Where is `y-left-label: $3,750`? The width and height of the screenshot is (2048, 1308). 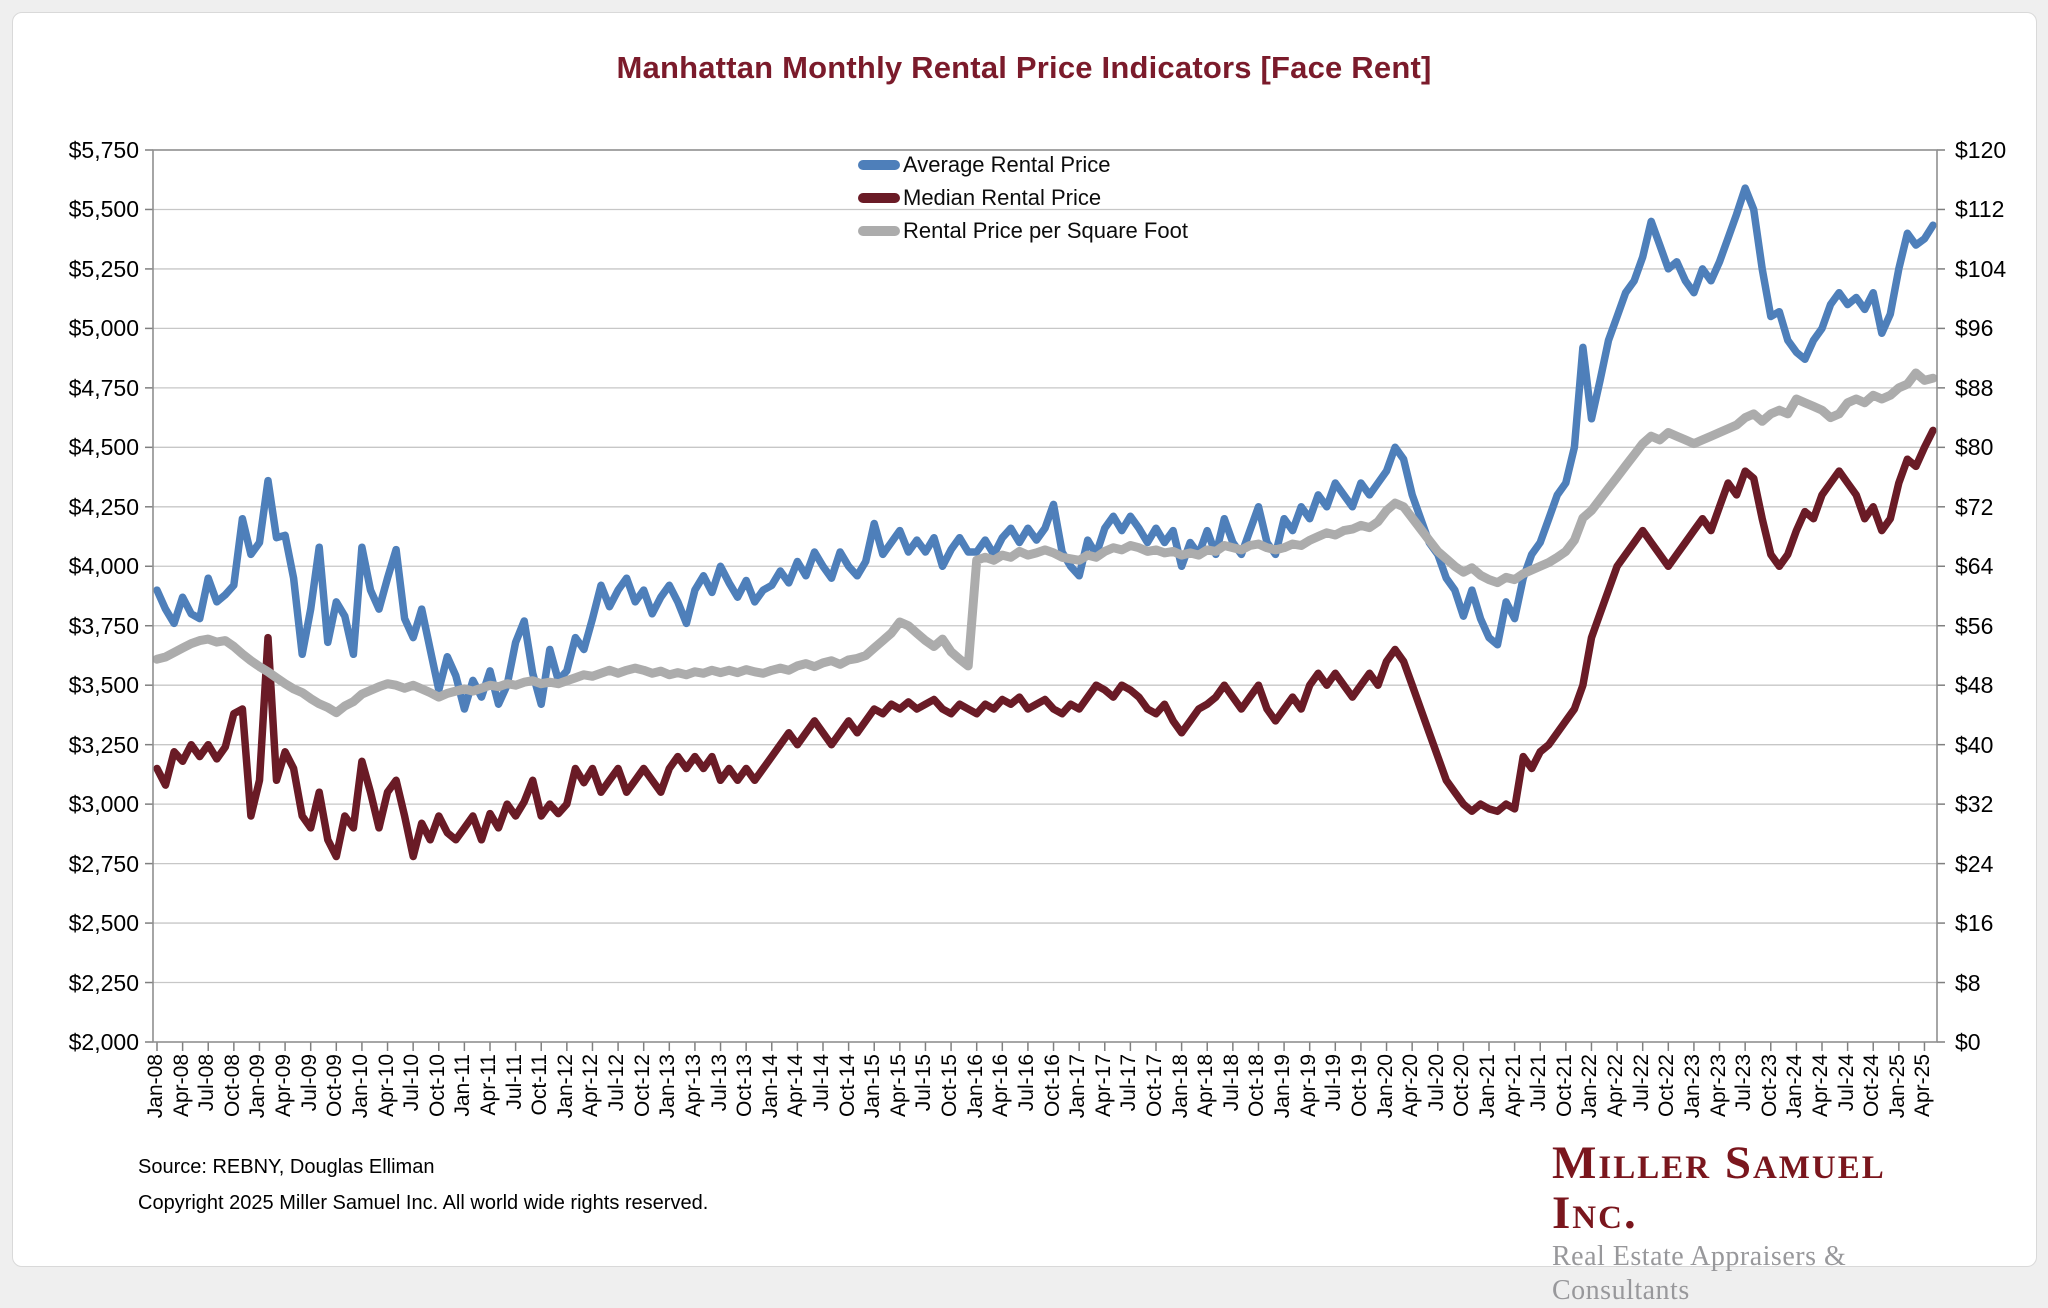 y-left-label: $3,750 is located at coordinates (103, 625).